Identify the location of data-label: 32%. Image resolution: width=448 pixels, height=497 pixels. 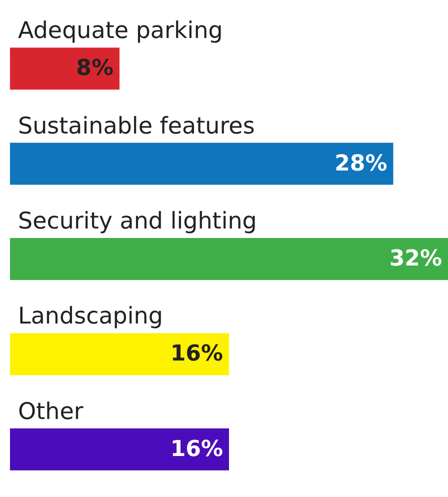
(415, 259).